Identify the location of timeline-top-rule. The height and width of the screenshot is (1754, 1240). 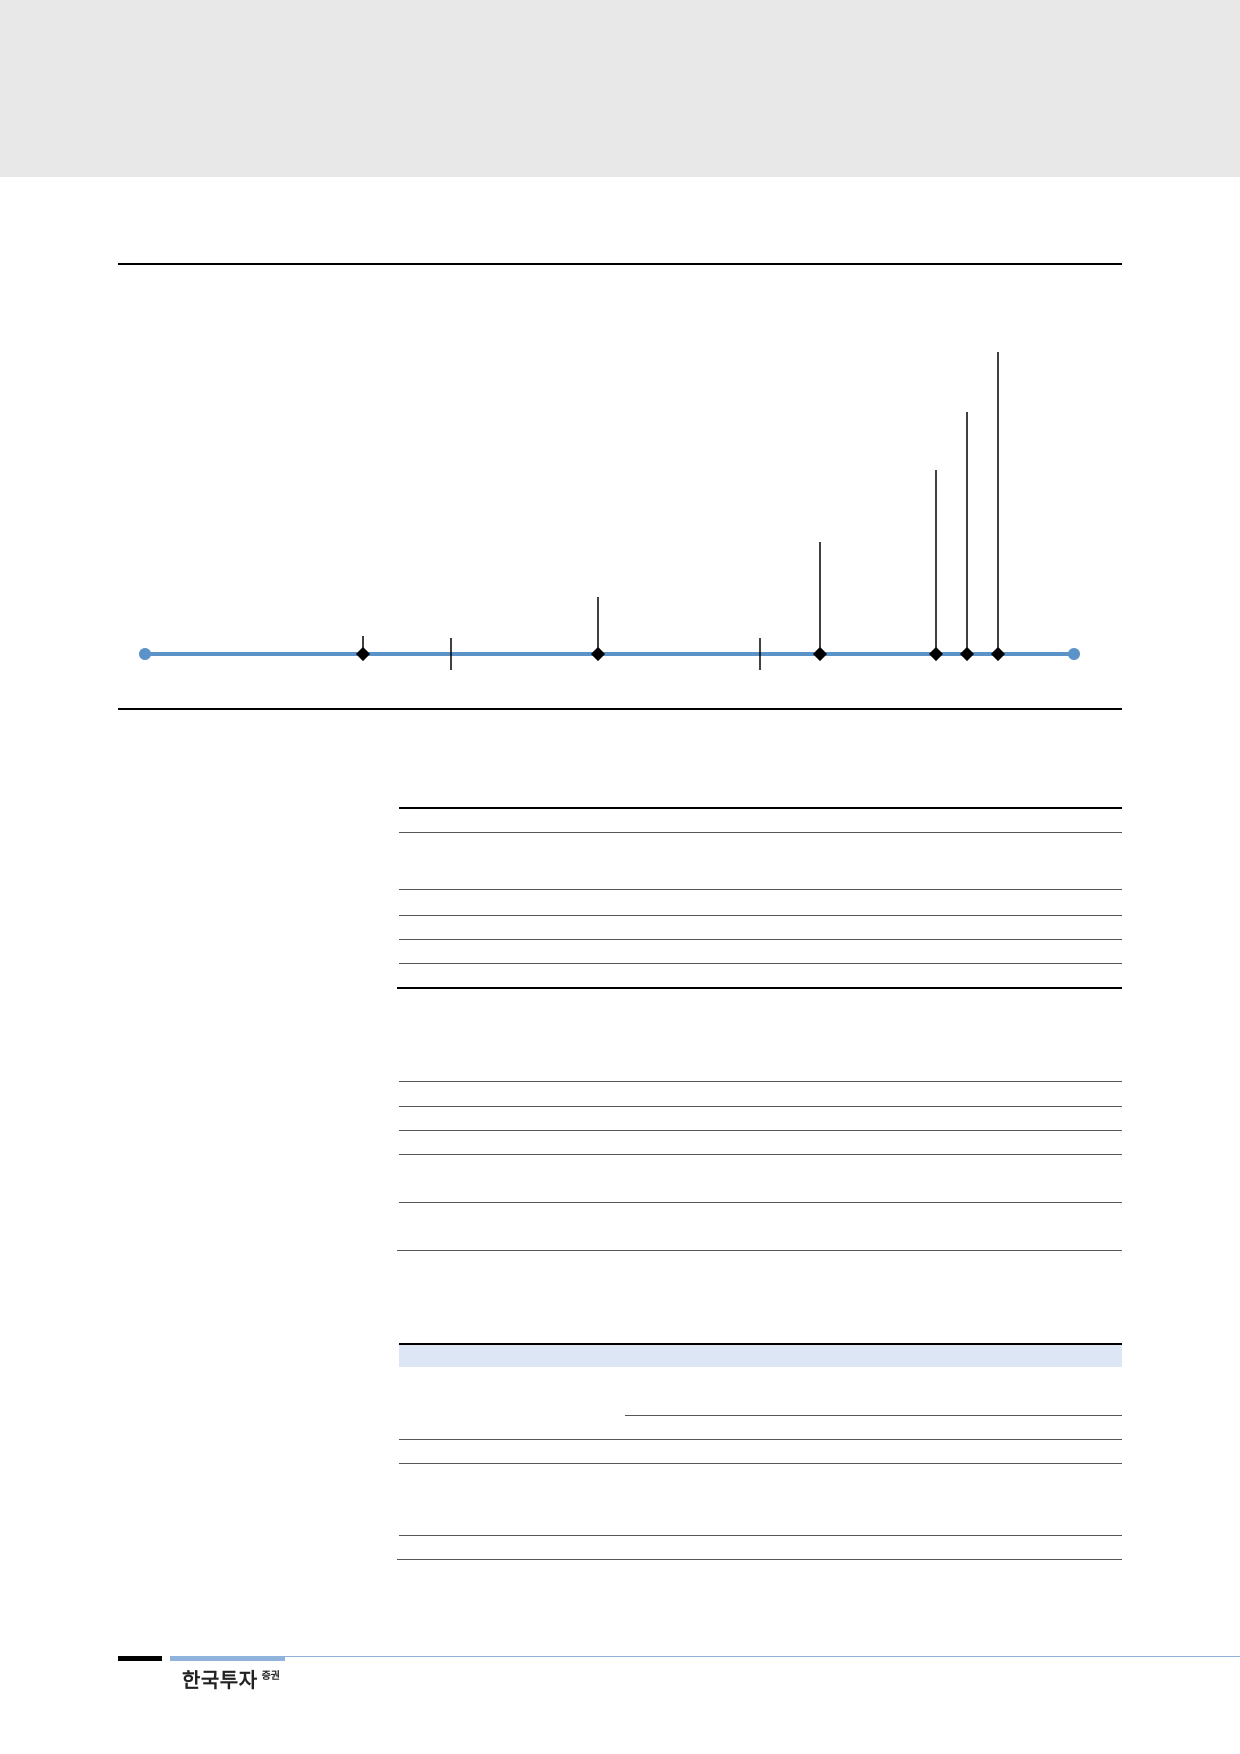
(620, 264).